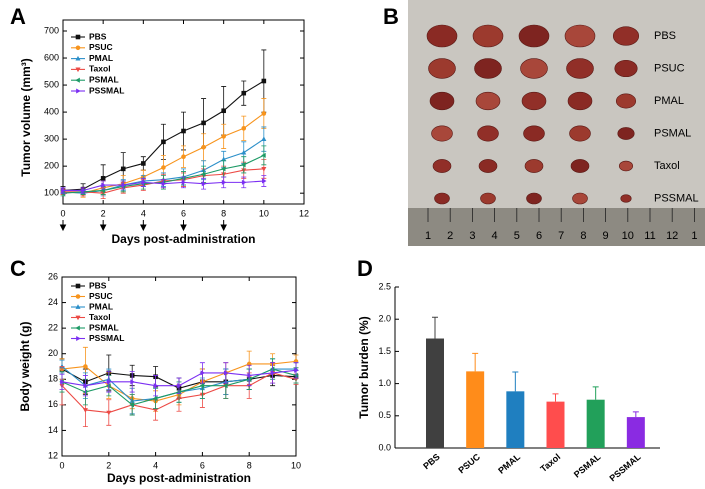 The height and width of the screenshot is (489, 705). Describe the element at coordinates (606, 236) in the screenshot. I see `ruler-label: 9` at that location.